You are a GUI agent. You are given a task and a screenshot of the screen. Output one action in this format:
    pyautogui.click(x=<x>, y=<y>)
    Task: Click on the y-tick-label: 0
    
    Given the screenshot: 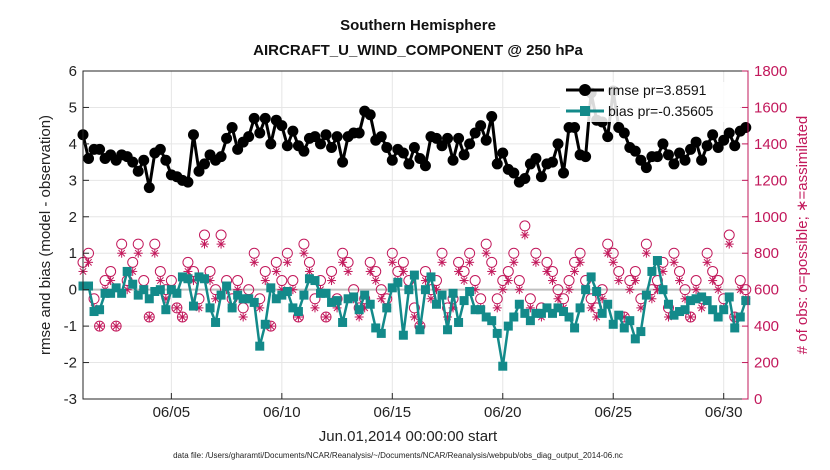 What is the action you would take?
    pyautogui.click(x=73, y=290)
    